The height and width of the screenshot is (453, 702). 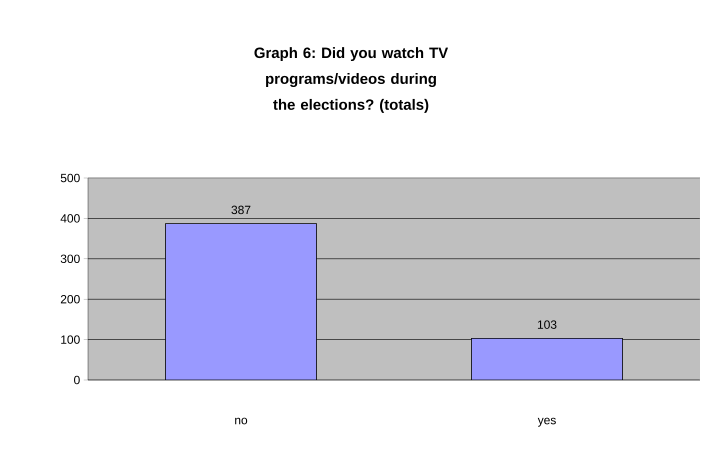 What do you see at coordinates (70, 339) in the screenshot?
I see `y-tick-label: 100` at bounding box center [70, 339].